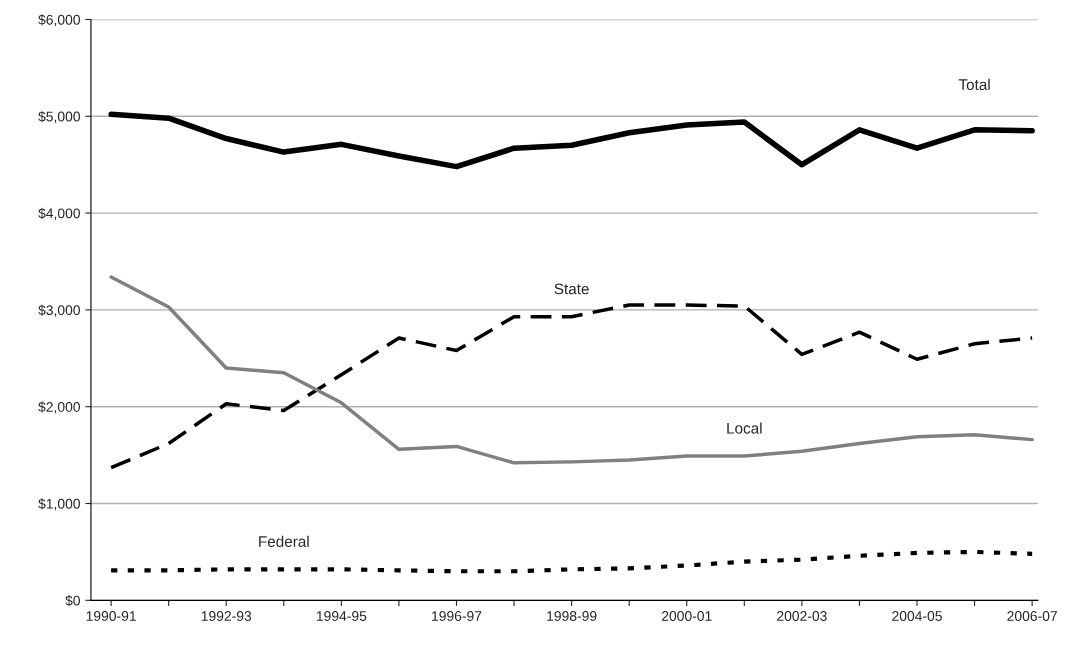  What do you see at coordinates (226, 616) in the screenshot?
I see `x-tick-label: 1992-93` at bounding box center [226, 616].